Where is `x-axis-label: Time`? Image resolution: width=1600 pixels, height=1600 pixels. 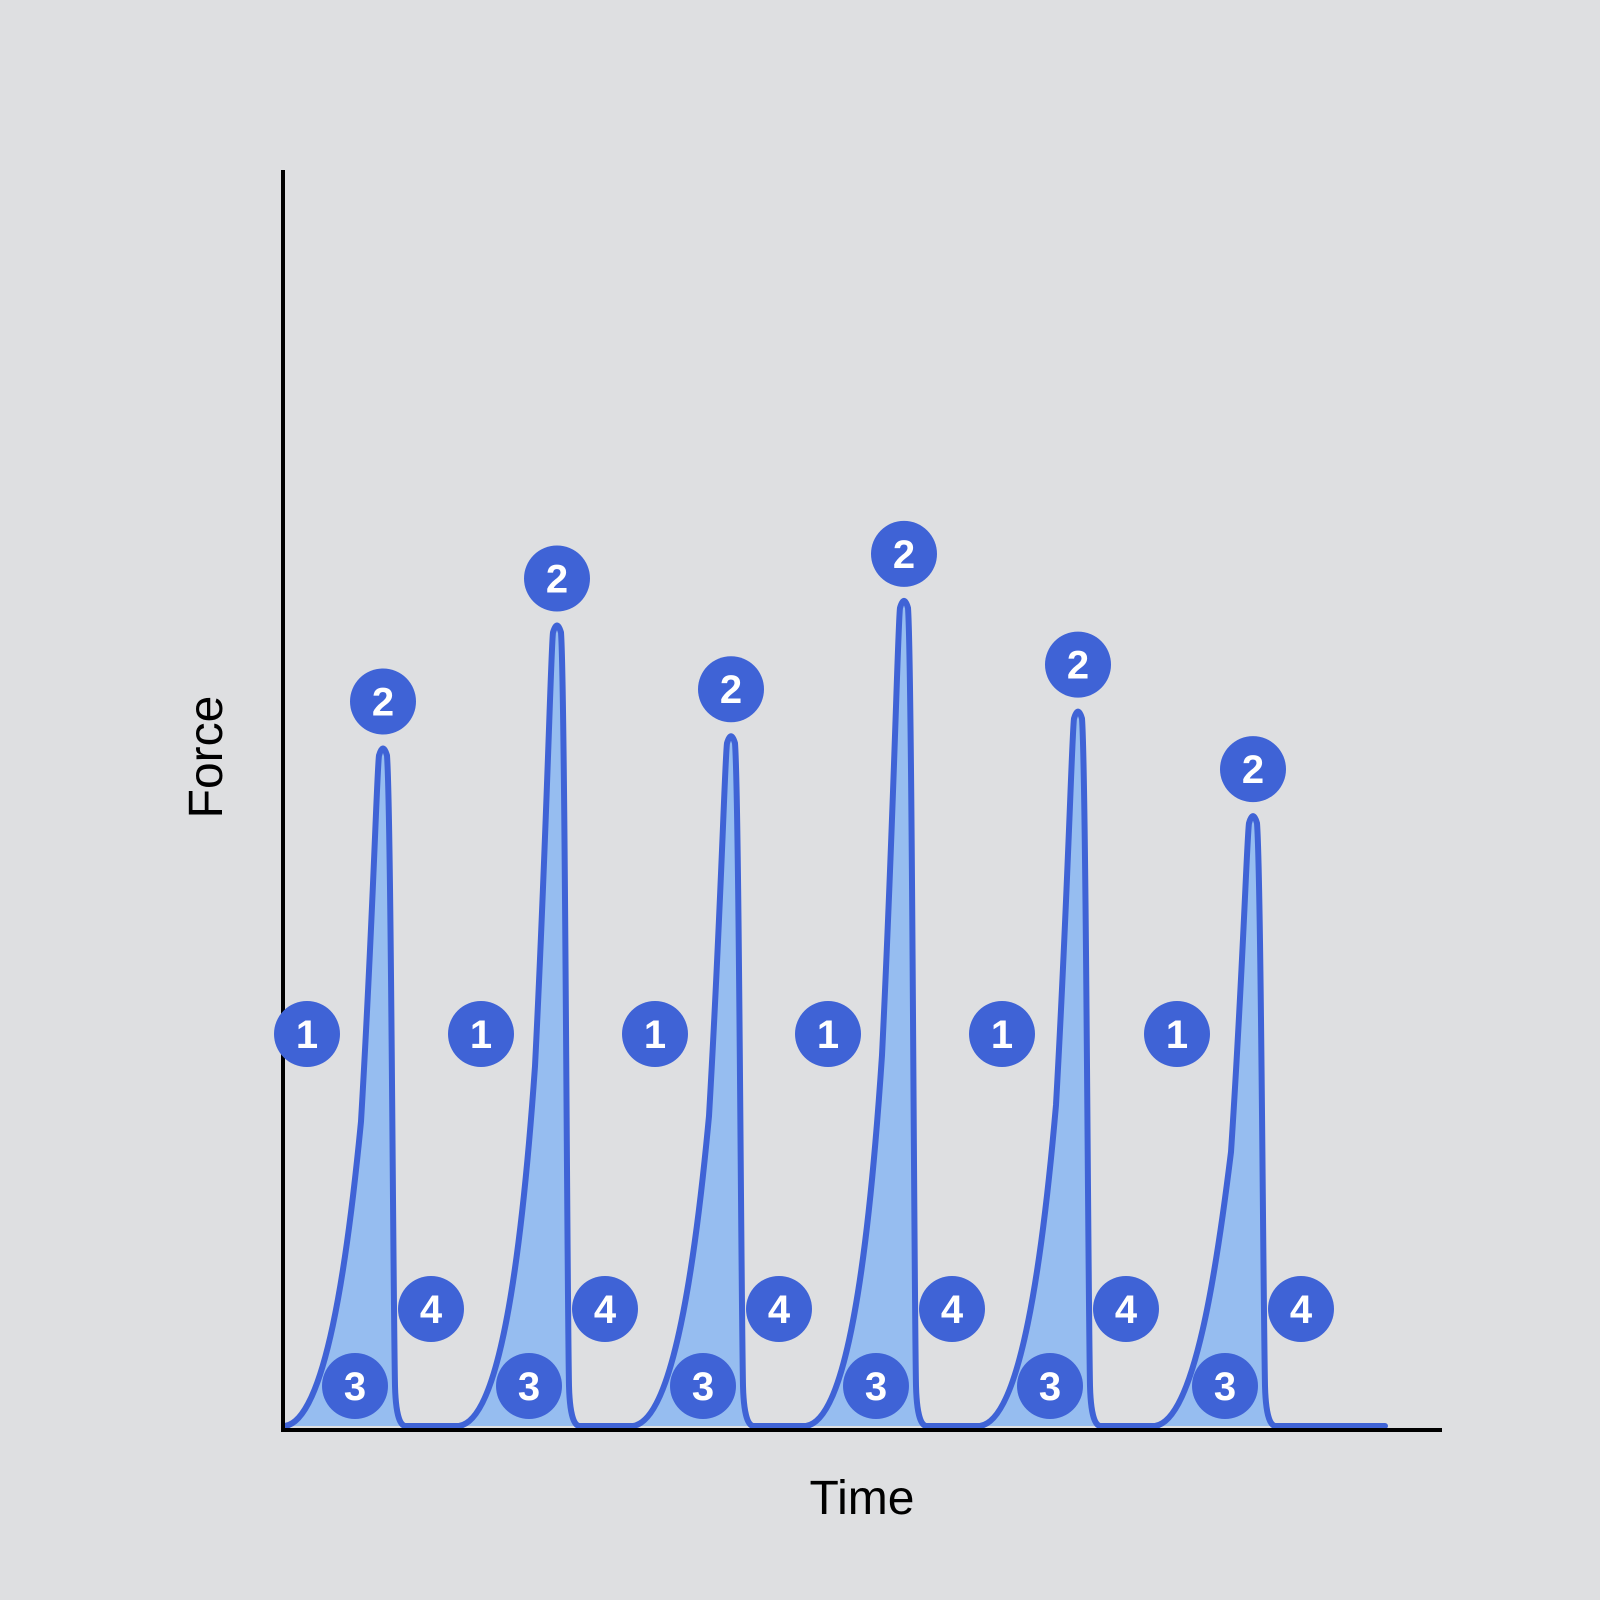 x-axis-label: Time is located at coordinates (862, 1498).